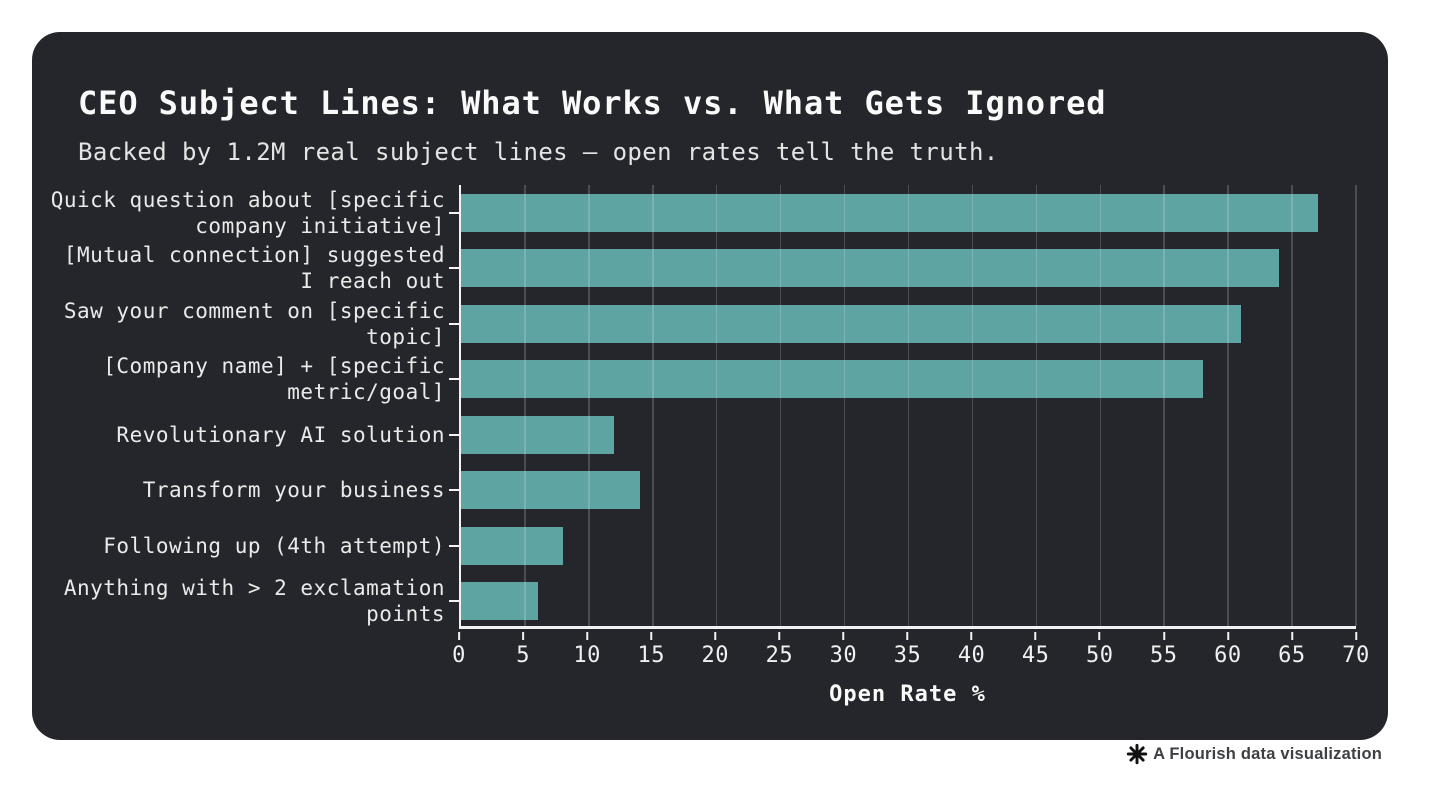 Image resolution: width=1440 pixels, height=812 pixels. What do you see at coordinates (1137, 754) in the screenshot?
I see `flourish-asterisk-icon` at bounding box center [1137, 754].